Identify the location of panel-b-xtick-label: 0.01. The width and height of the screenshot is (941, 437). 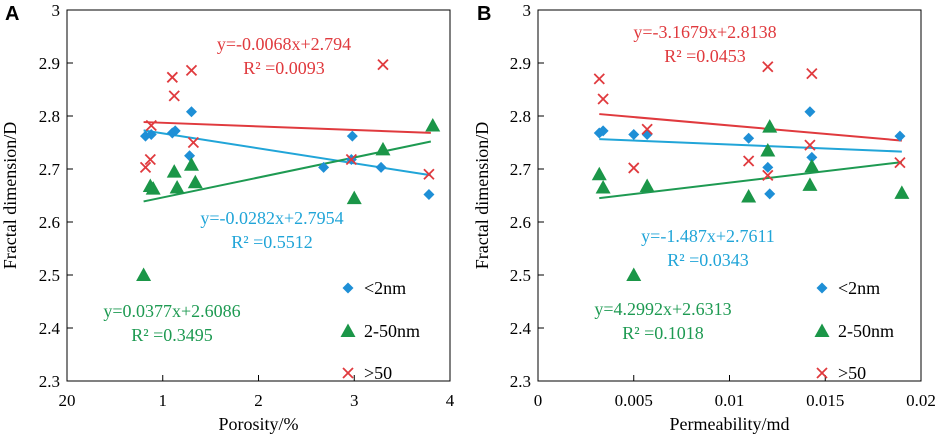
(730, 400).